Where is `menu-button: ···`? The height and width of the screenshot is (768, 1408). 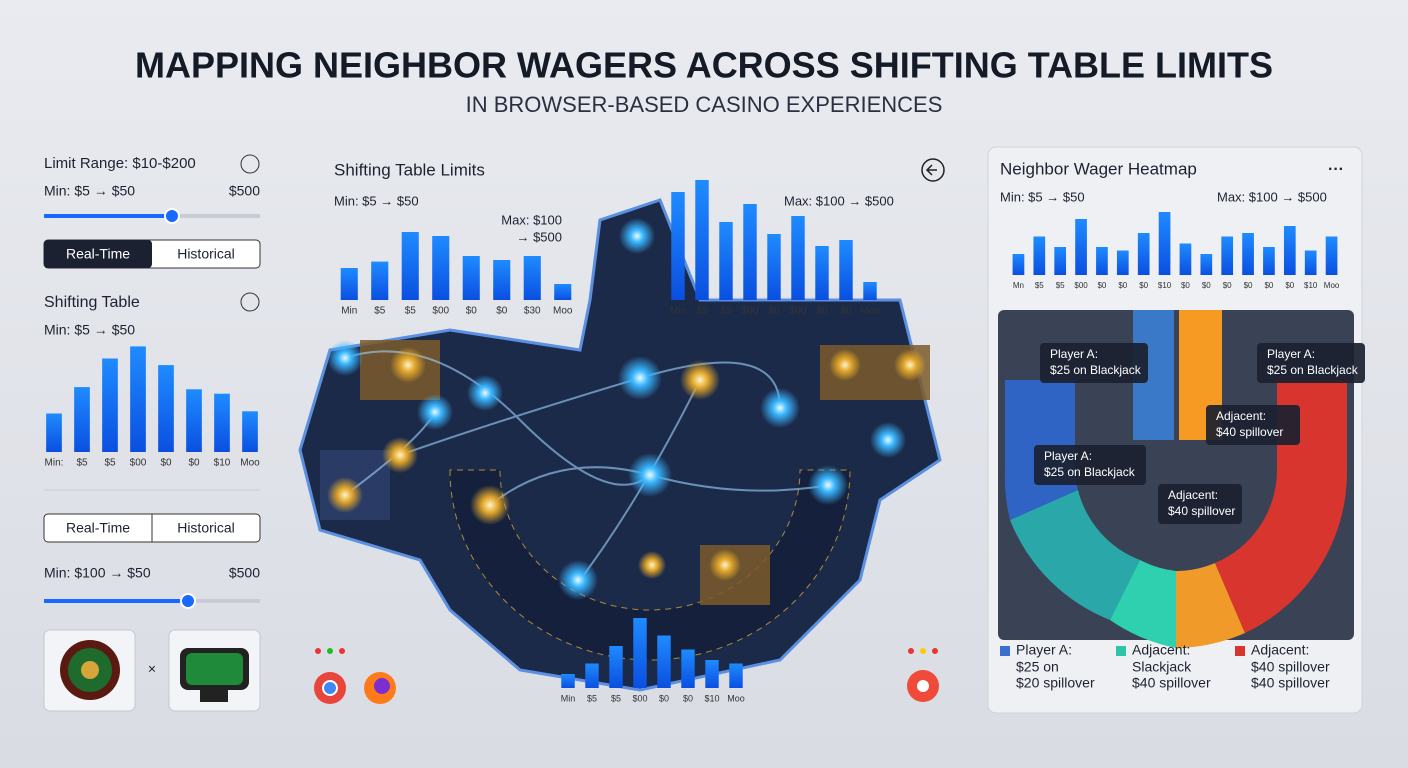
menu-button: ··· is located at coordinates (1336, 169).